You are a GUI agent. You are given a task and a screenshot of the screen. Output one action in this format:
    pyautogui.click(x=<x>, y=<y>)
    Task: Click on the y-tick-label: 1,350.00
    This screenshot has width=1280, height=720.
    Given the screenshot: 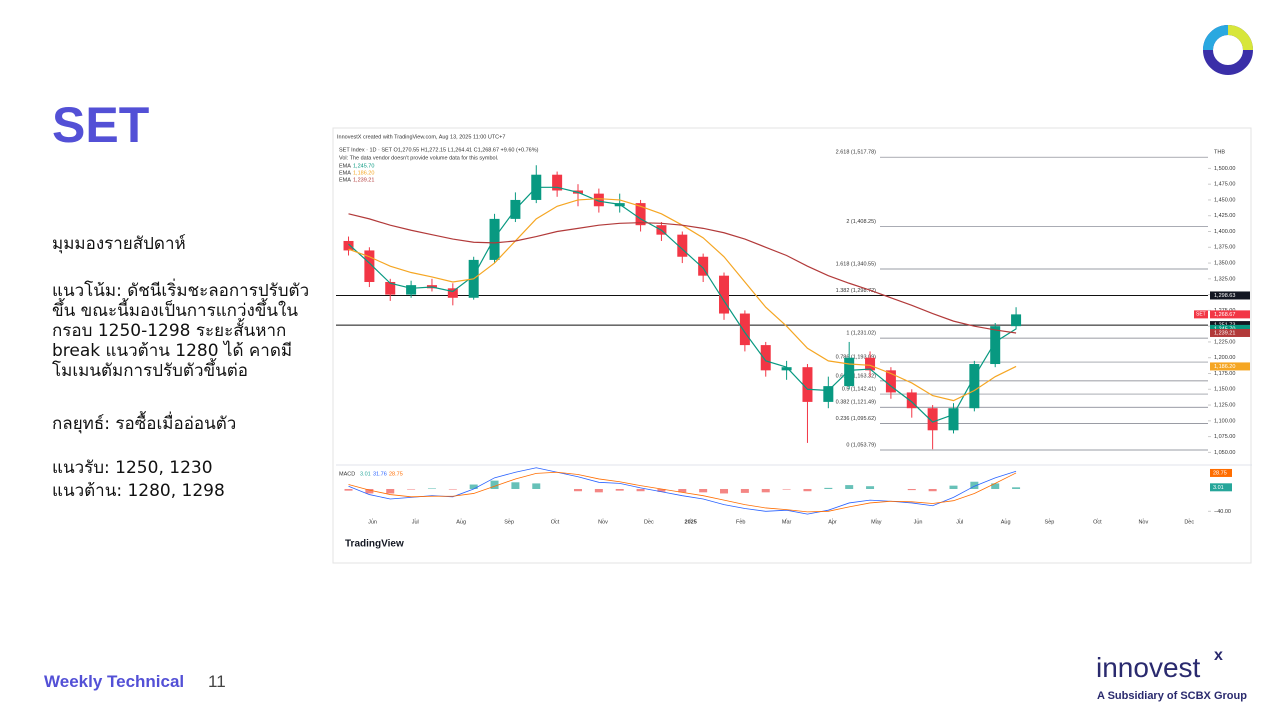 What is the action you would take?
    pyautogui.click(x=1224, y=264)
    